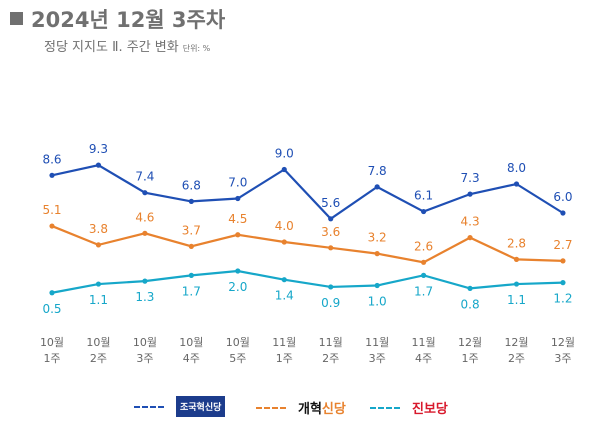 The width and height of the screenshot is (600, 421). I want to click on data-label: 2.7, so click(562, 245).